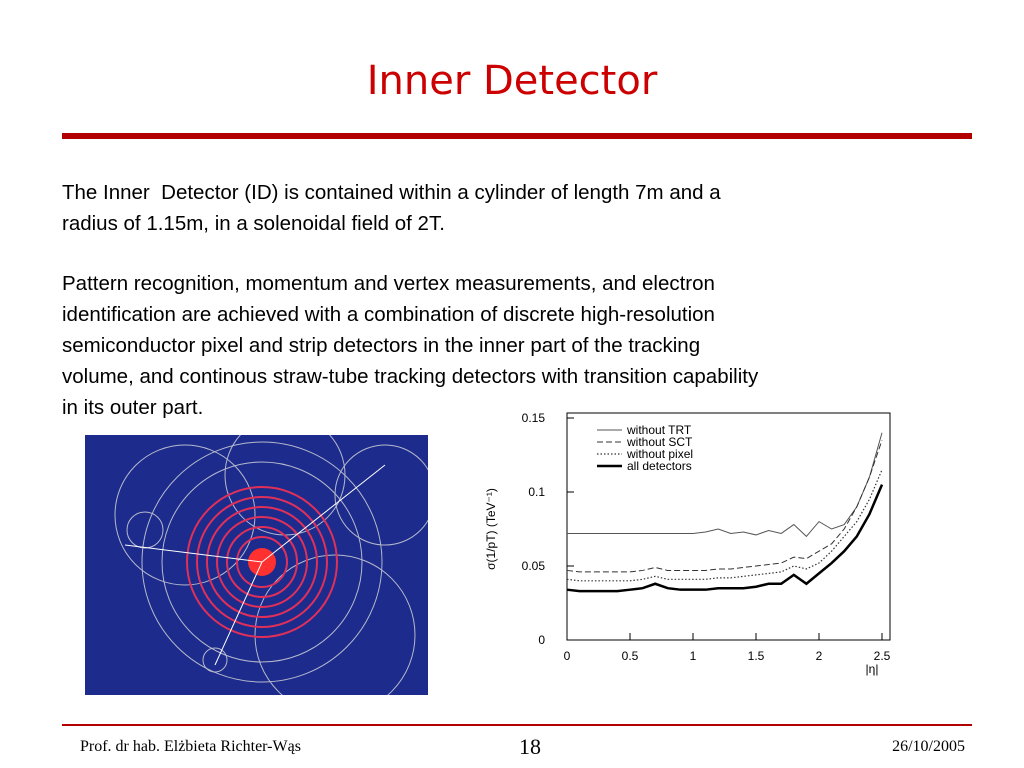 This screenshot has width=1024, height=768. What do you see at coordinates (659, 430) in the screenshot?
I see `legend-label: without TRT` at bounding box center [659, 430].